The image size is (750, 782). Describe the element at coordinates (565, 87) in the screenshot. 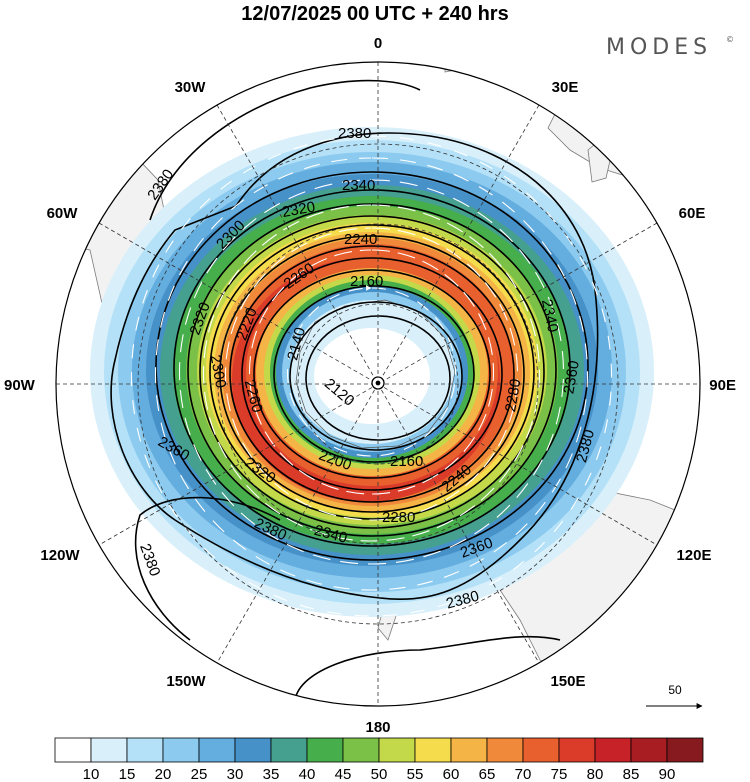

I see `lon-label-30e: 30E` at that location.